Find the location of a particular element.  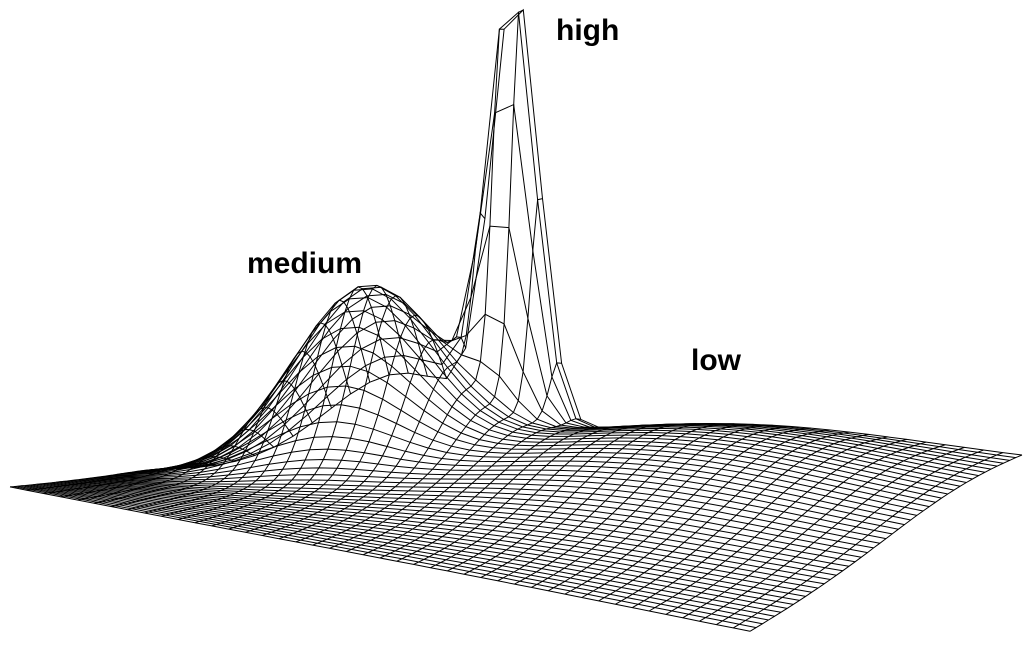

label-low-peak: low is located at coordinates (716, 360).